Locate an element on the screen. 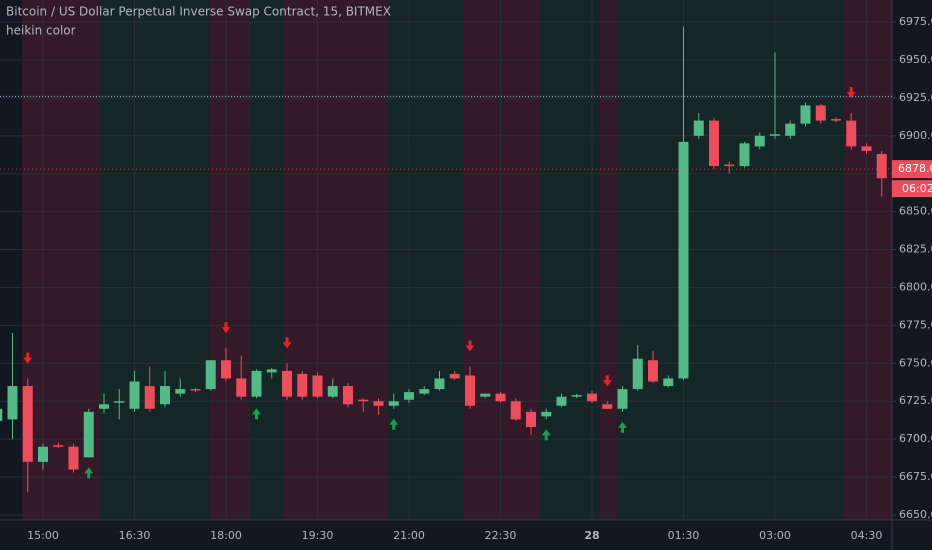  y-tick-label: 6700.0 is located at coordinates (915, 438).